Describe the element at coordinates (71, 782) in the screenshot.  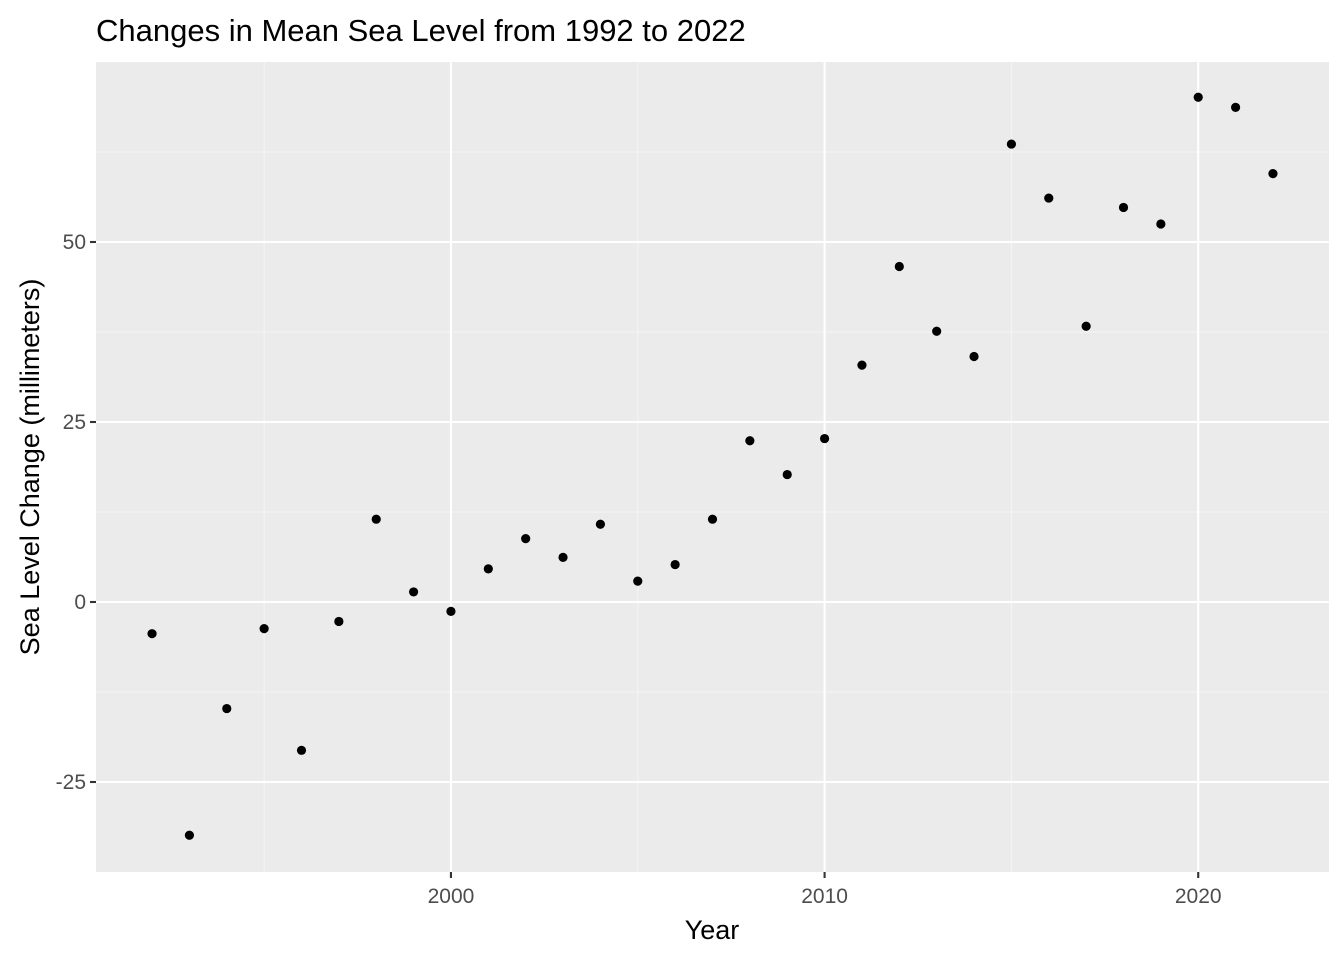
I see `y-tick-label: -25` at that location.